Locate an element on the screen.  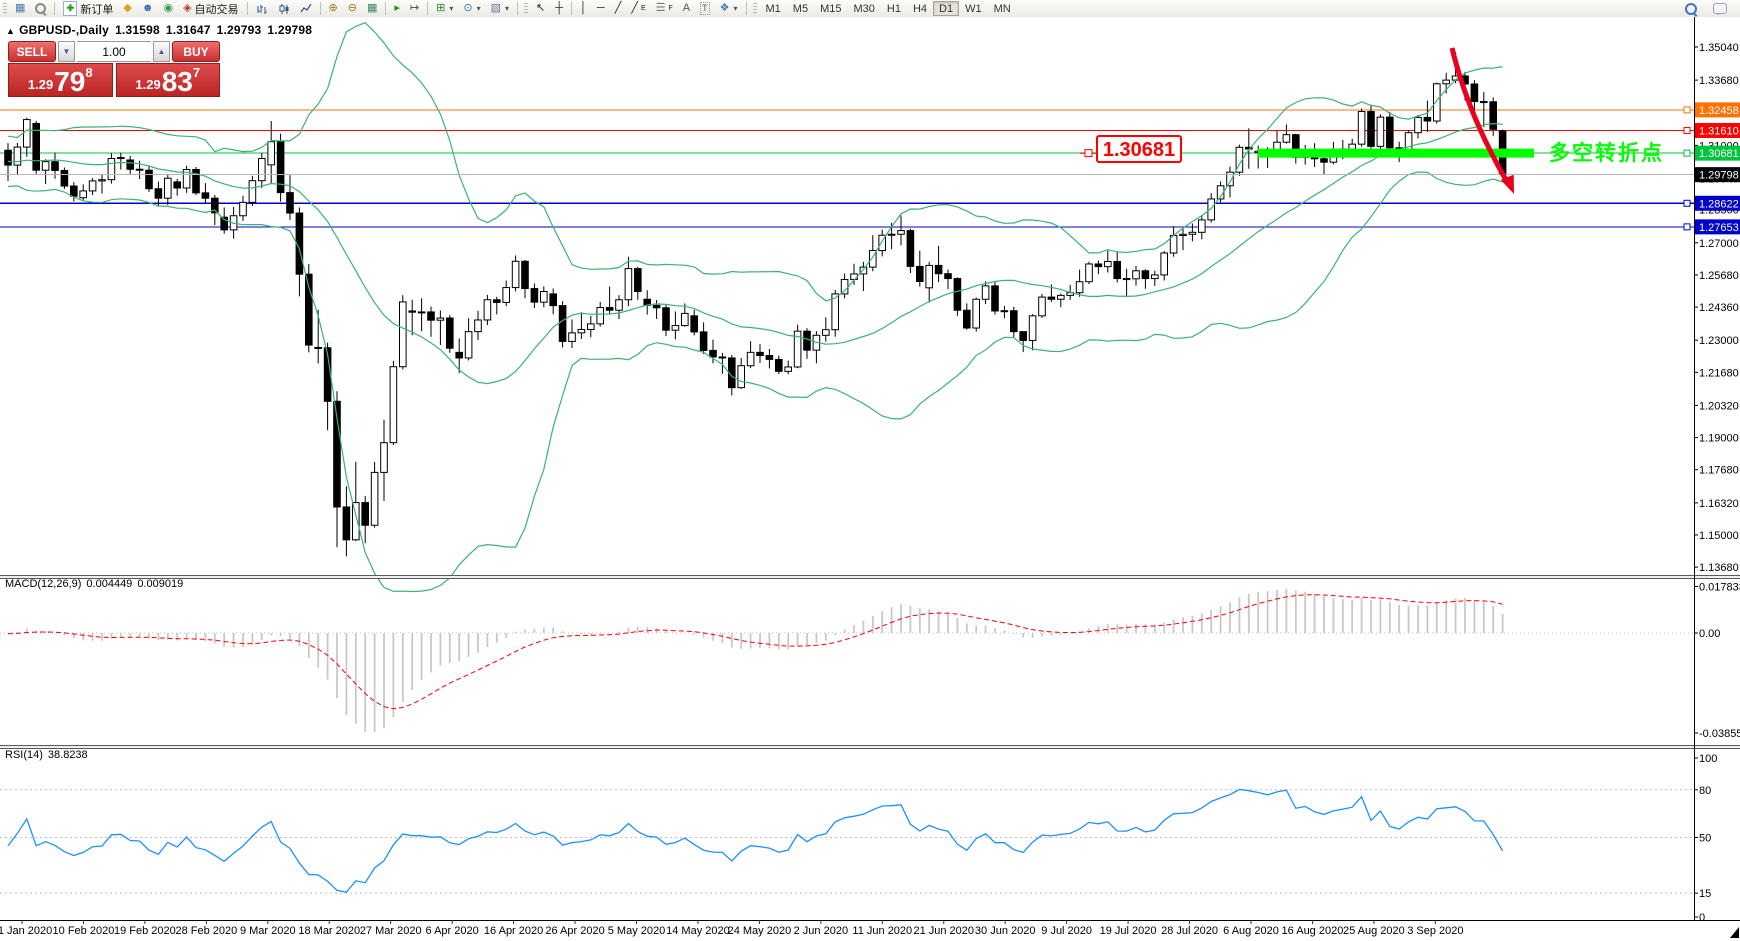
timeframe-h1-button: H1 is located at coordinates (894, 8).